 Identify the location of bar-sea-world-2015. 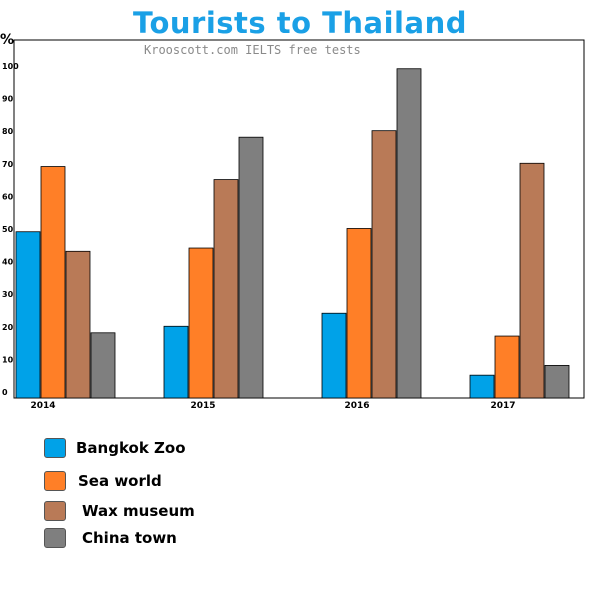
(201, 323).